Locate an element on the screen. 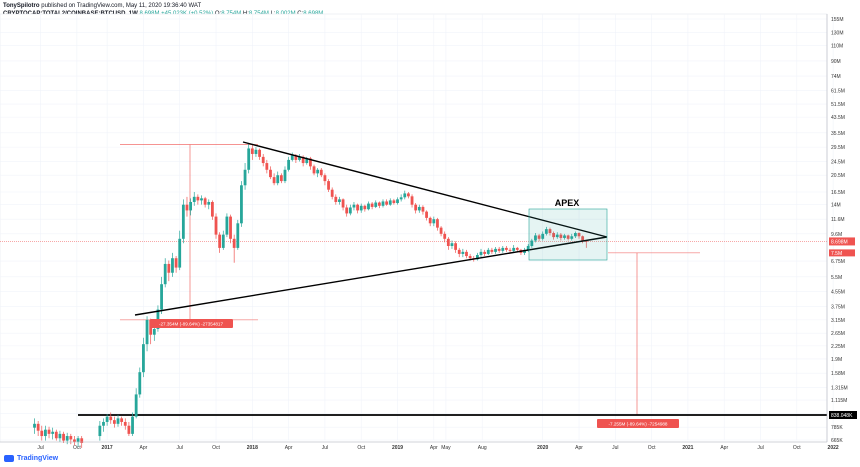  x-tick-label: Jul is located at coordinates (180, 448).